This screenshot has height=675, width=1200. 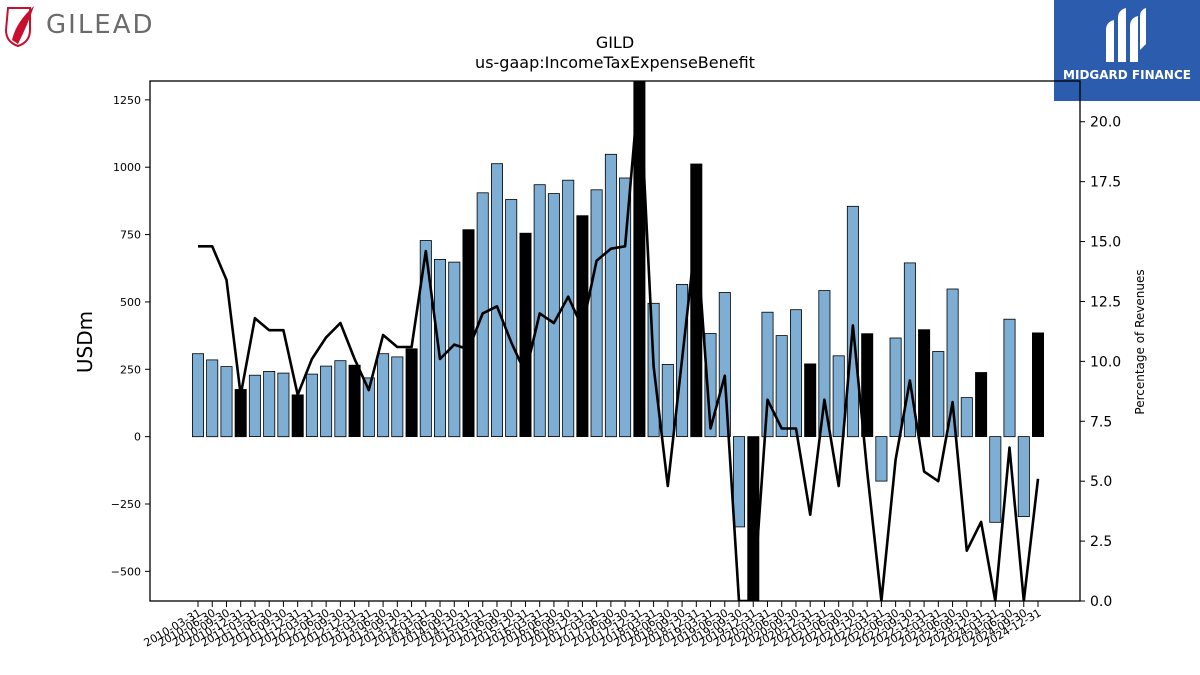 I want to click on gilead-logo: GILEAD, so click(x=84, y=26).